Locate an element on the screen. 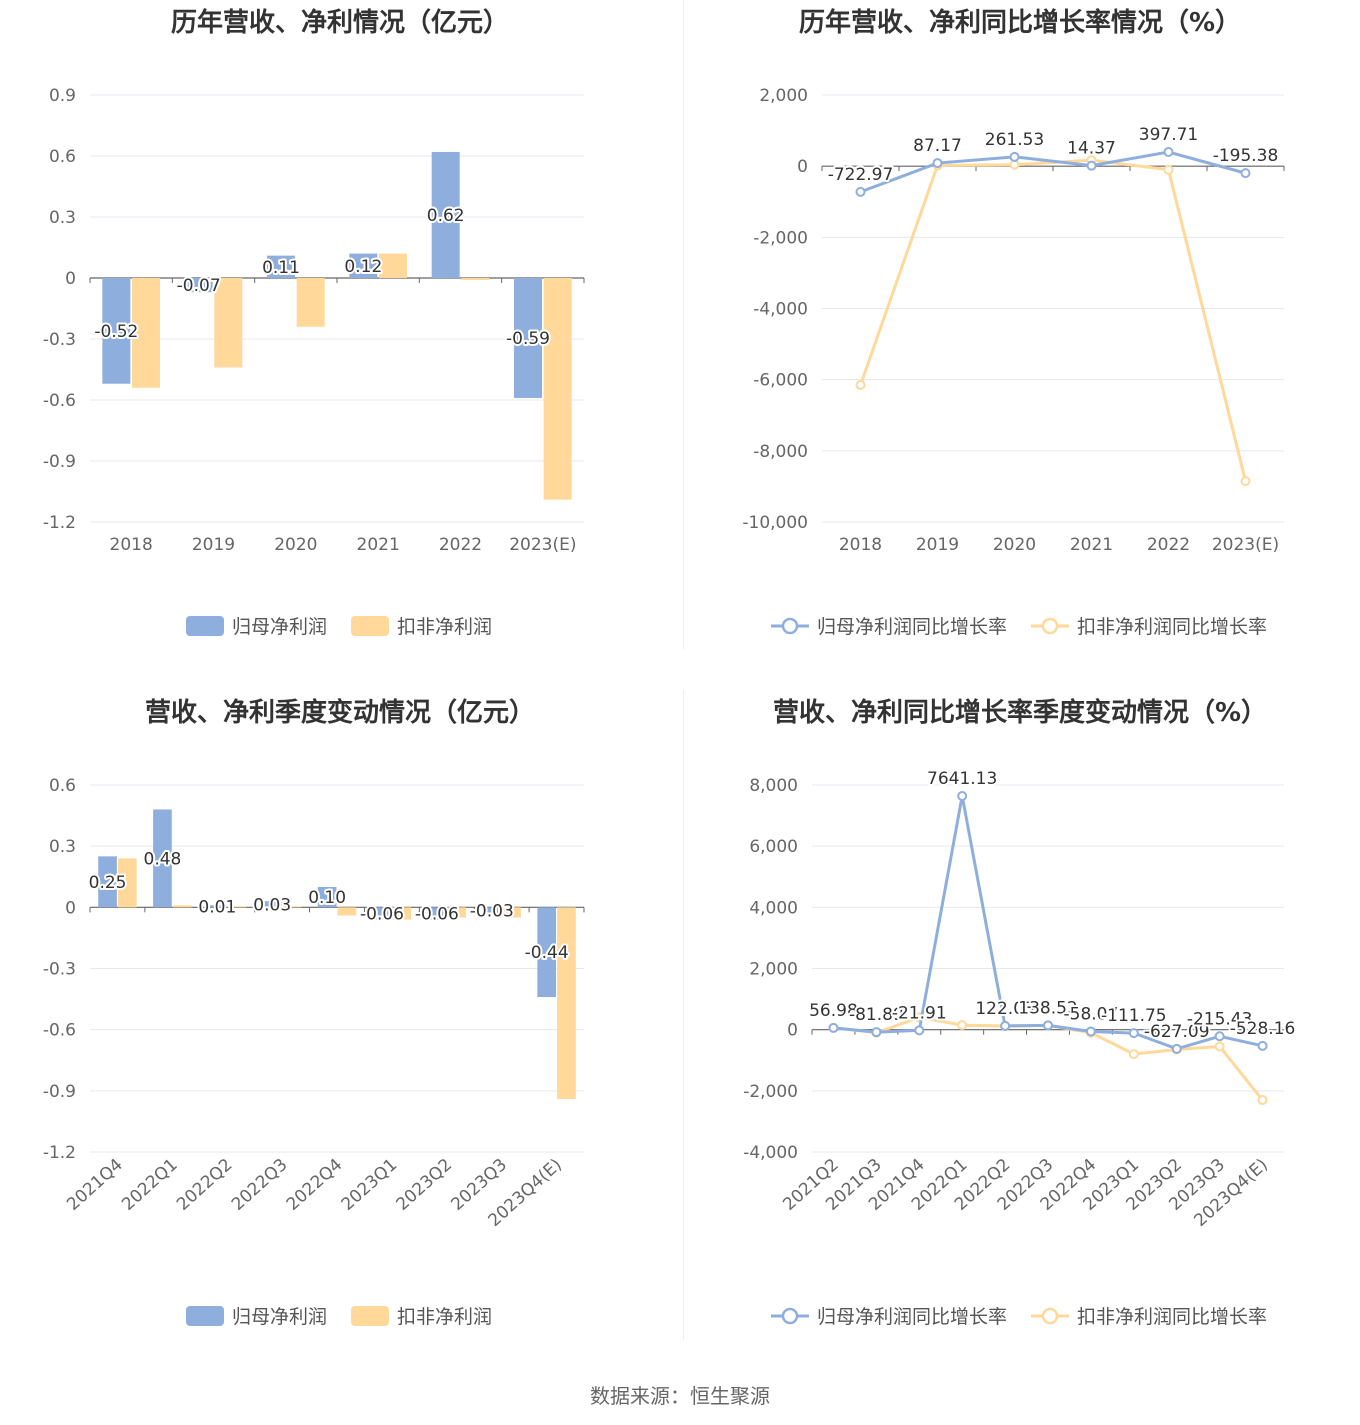 This screenshot has height=1425, width=1360. legend-item: 扣非净利润同比增长率 is located at coordinates (1149, 627).